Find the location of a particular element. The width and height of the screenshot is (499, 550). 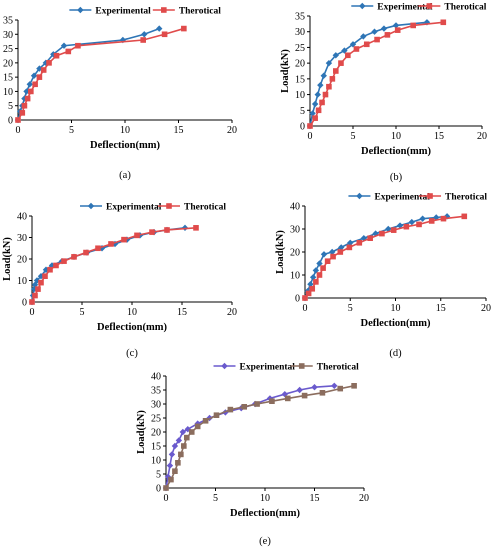

y-tick-label: 30 is located at coordinates (156, 405).